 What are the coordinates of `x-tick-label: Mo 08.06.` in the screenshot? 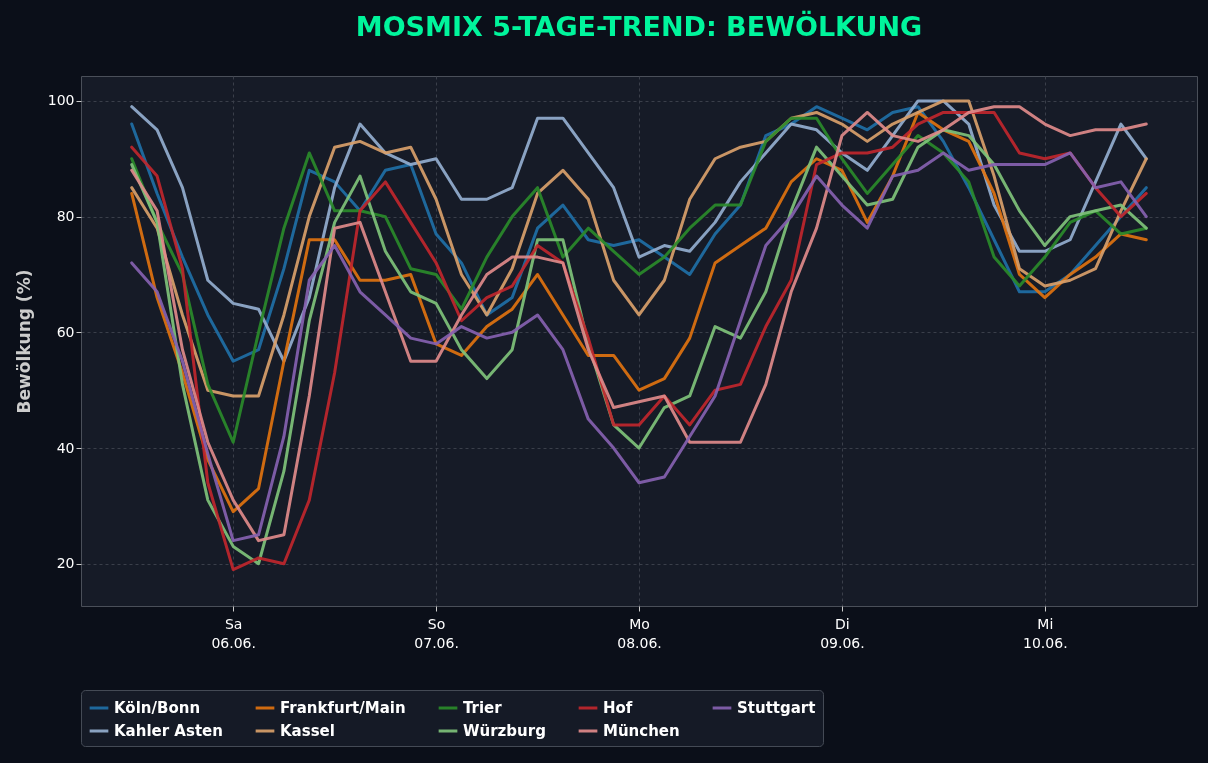 It's located at (639, 633).